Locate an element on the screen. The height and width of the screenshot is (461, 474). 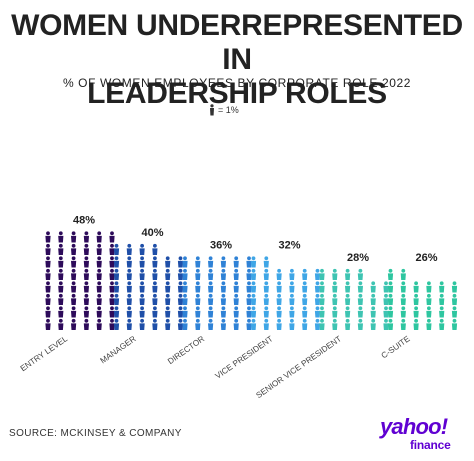
legend: = 1% is located at coordinates (224, 110).